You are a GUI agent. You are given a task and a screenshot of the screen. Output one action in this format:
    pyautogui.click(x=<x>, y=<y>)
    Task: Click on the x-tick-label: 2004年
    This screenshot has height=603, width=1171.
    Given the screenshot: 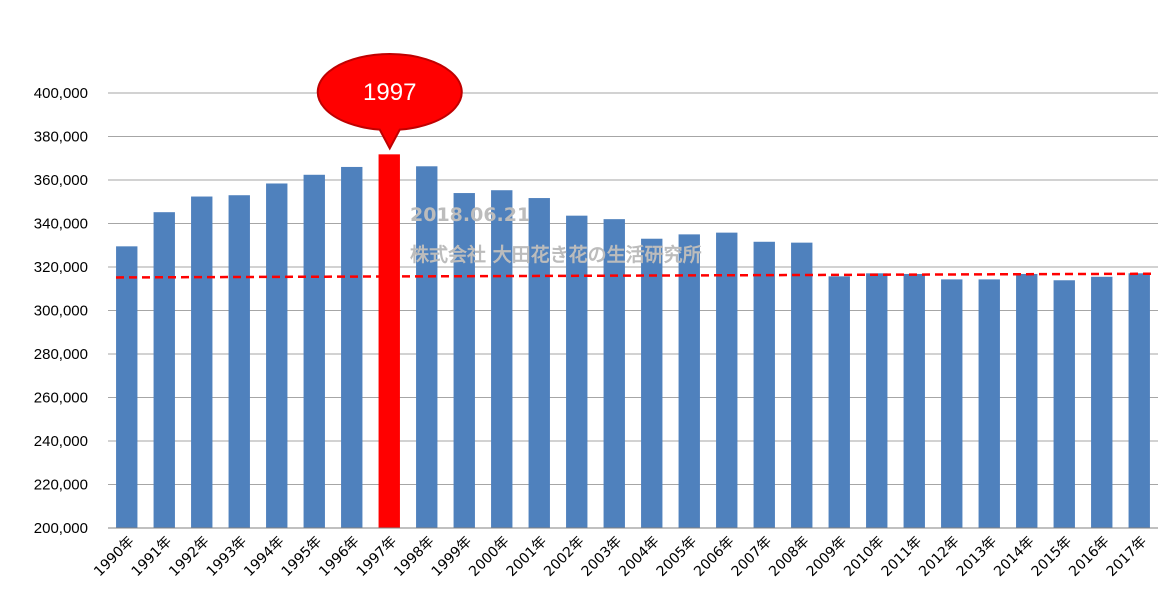 What is the action you would take?
    pyautogui.click(x=639, y=557)
    